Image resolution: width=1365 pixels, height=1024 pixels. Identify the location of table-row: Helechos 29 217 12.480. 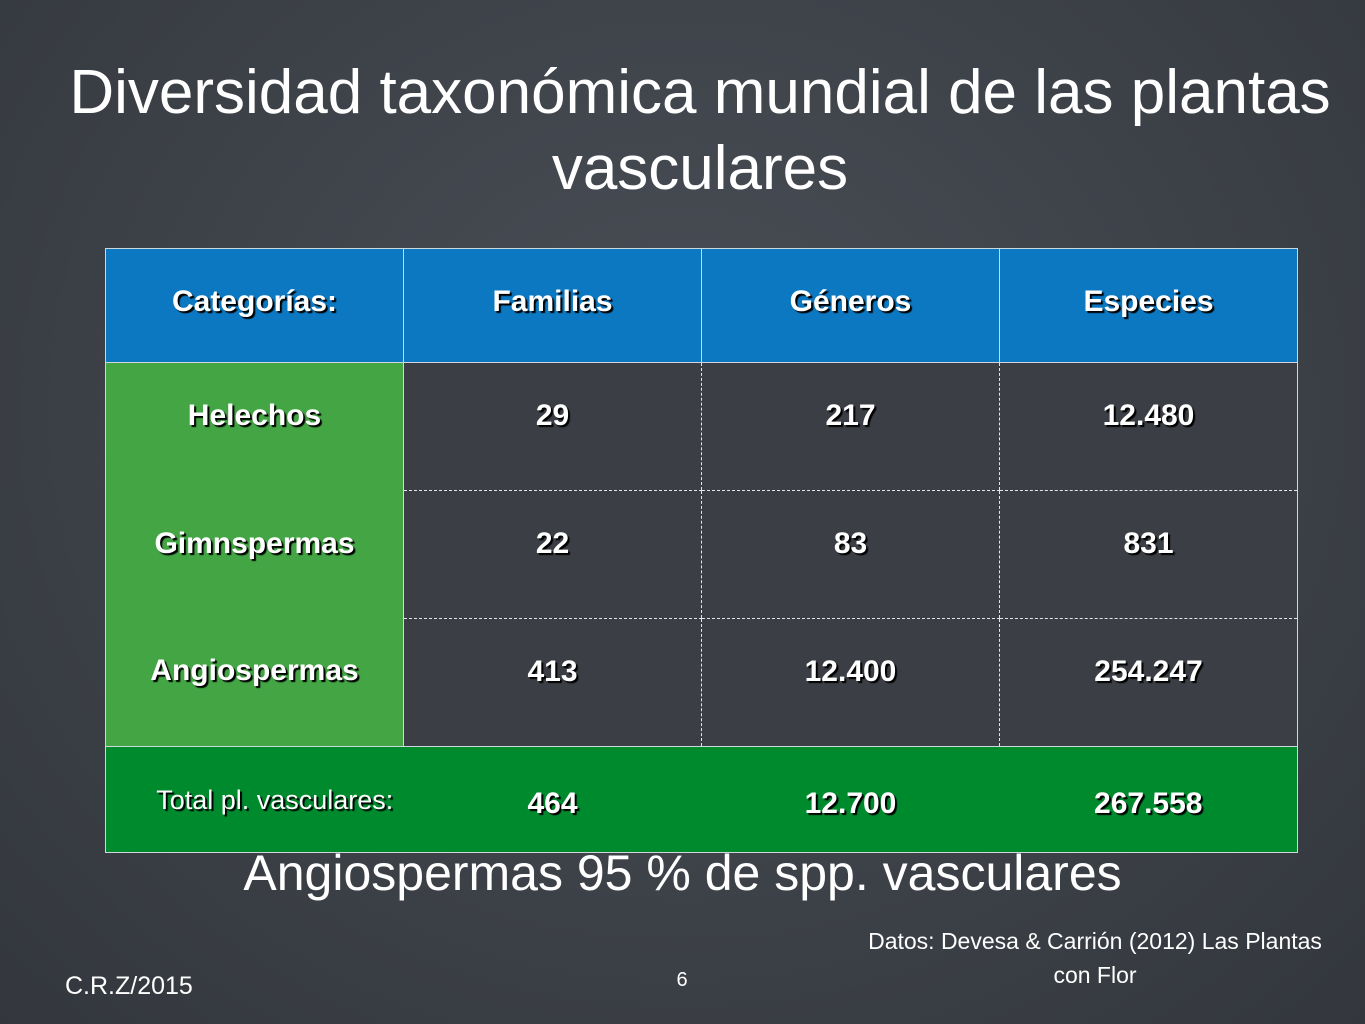
(701, 426).